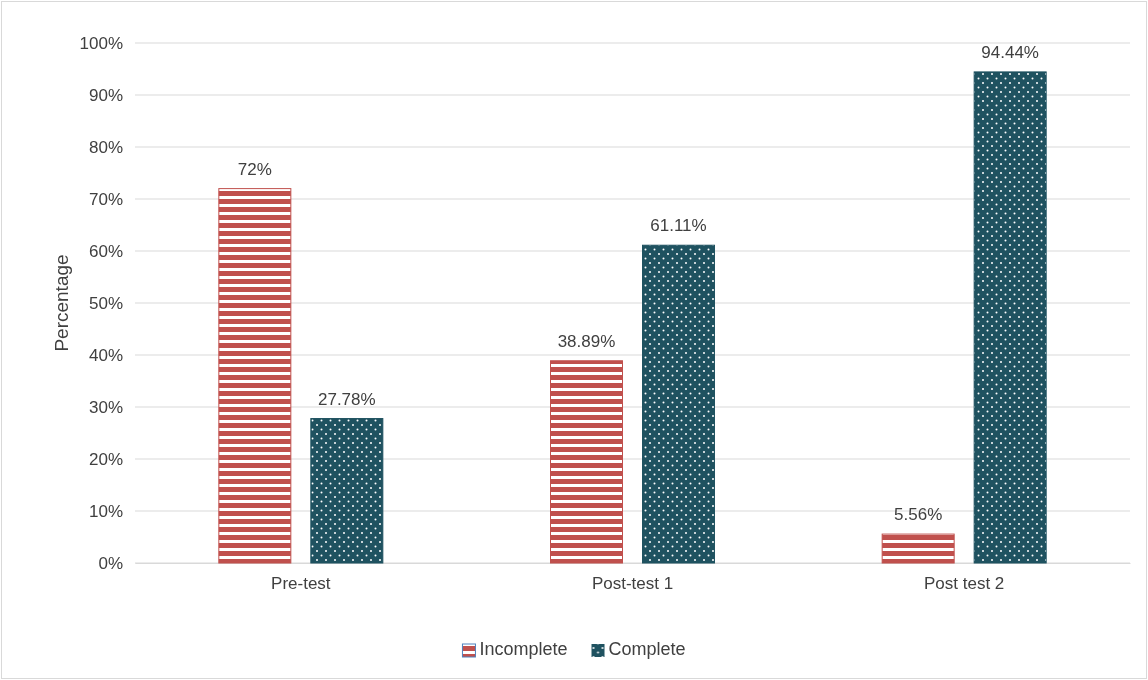  Describe the element at coordinates (101, 43) in the screenshot. I see `y-tick-label: 100%` at that location.